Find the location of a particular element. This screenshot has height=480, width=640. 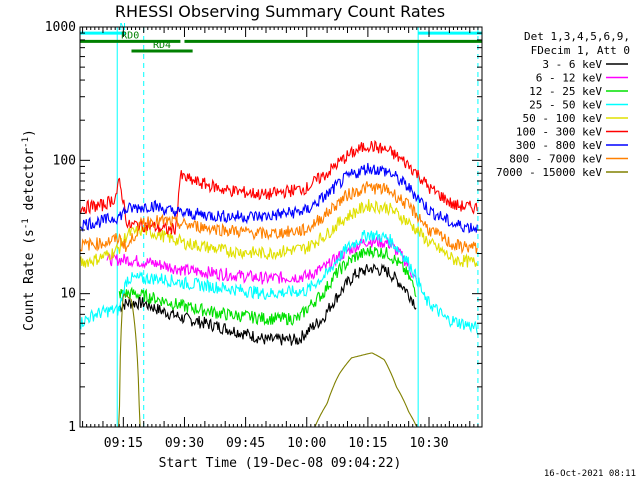

annotation-bar-label-0: N is located at coordinates (123, 27).